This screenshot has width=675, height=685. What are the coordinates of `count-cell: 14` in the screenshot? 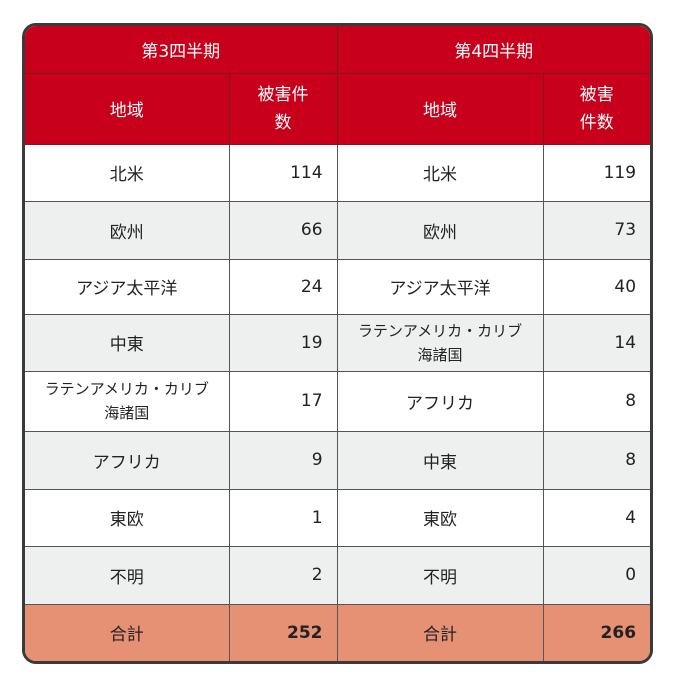 It's located at (596, 342).